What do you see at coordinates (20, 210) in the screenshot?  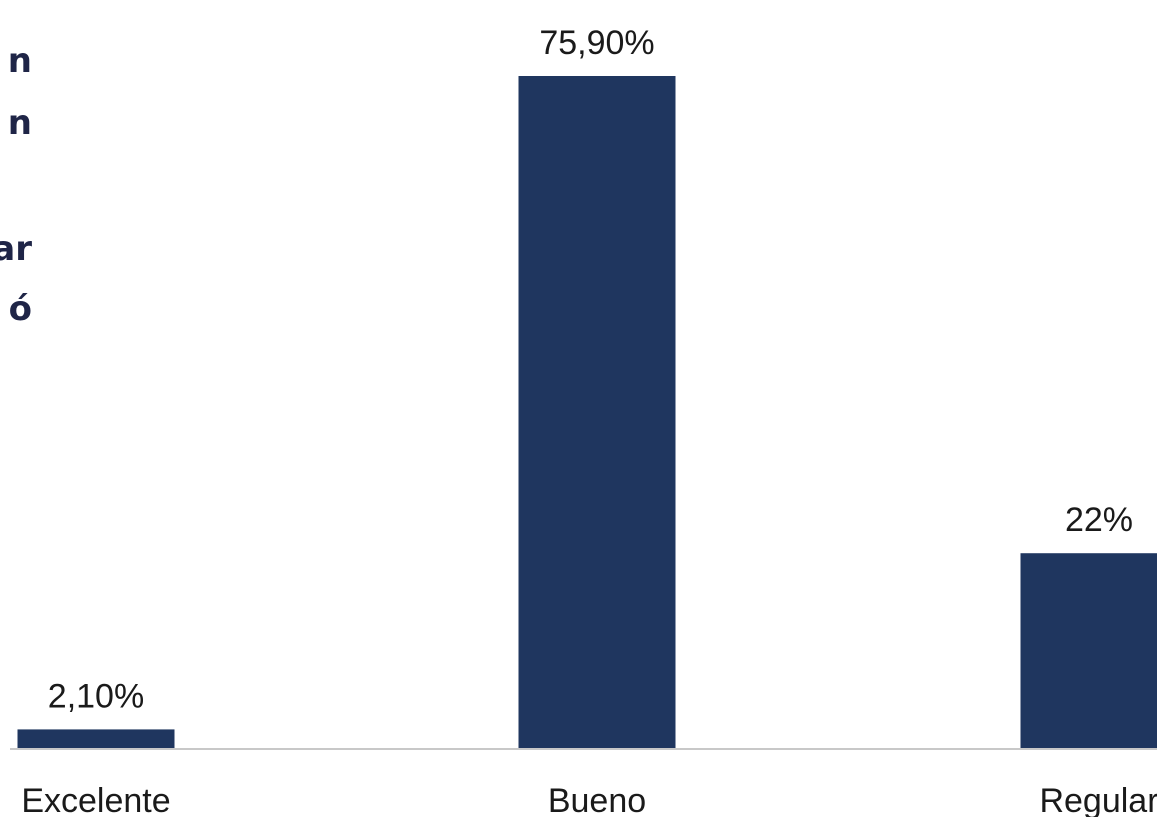 I see `cropped-side-text: n n ar ó` at bounding box center [20, 210].